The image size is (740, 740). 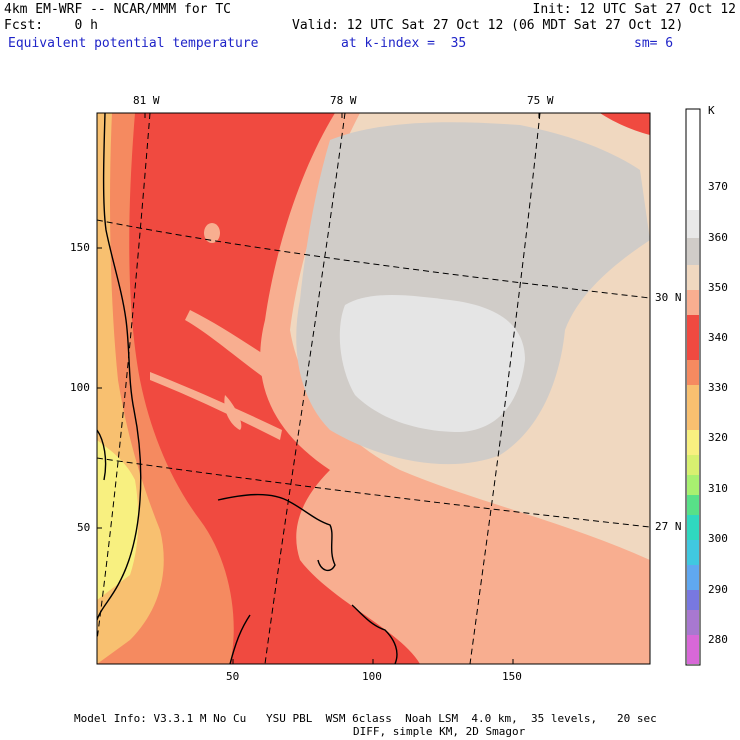 What do you see at coordinates (668, 297) in the screenshot?
I see `lat-label-30n: 30 N` at bounding box center [668, 297].